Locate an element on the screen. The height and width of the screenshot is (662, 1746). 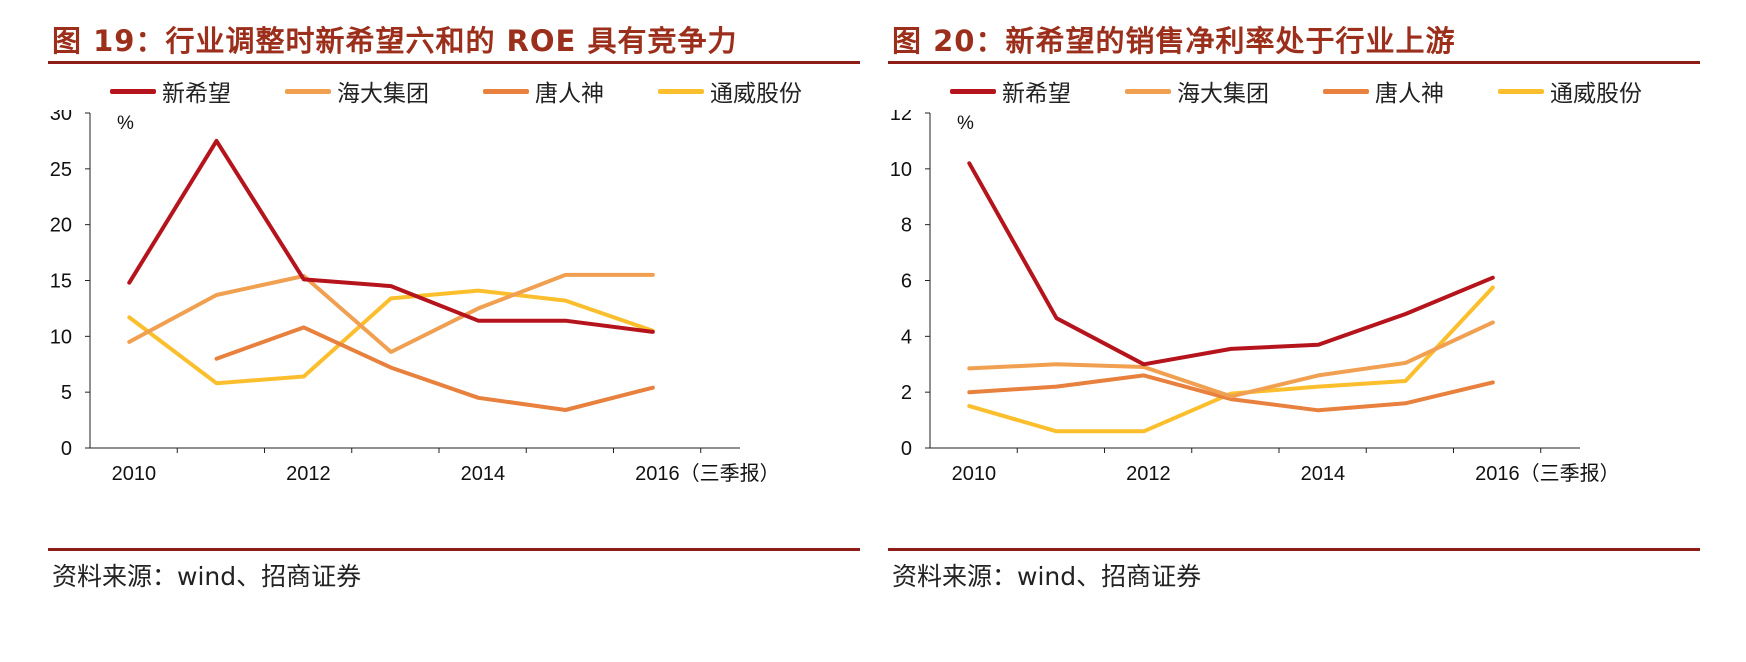
y-tick-label: 30 is located at coordinates (61, 117).